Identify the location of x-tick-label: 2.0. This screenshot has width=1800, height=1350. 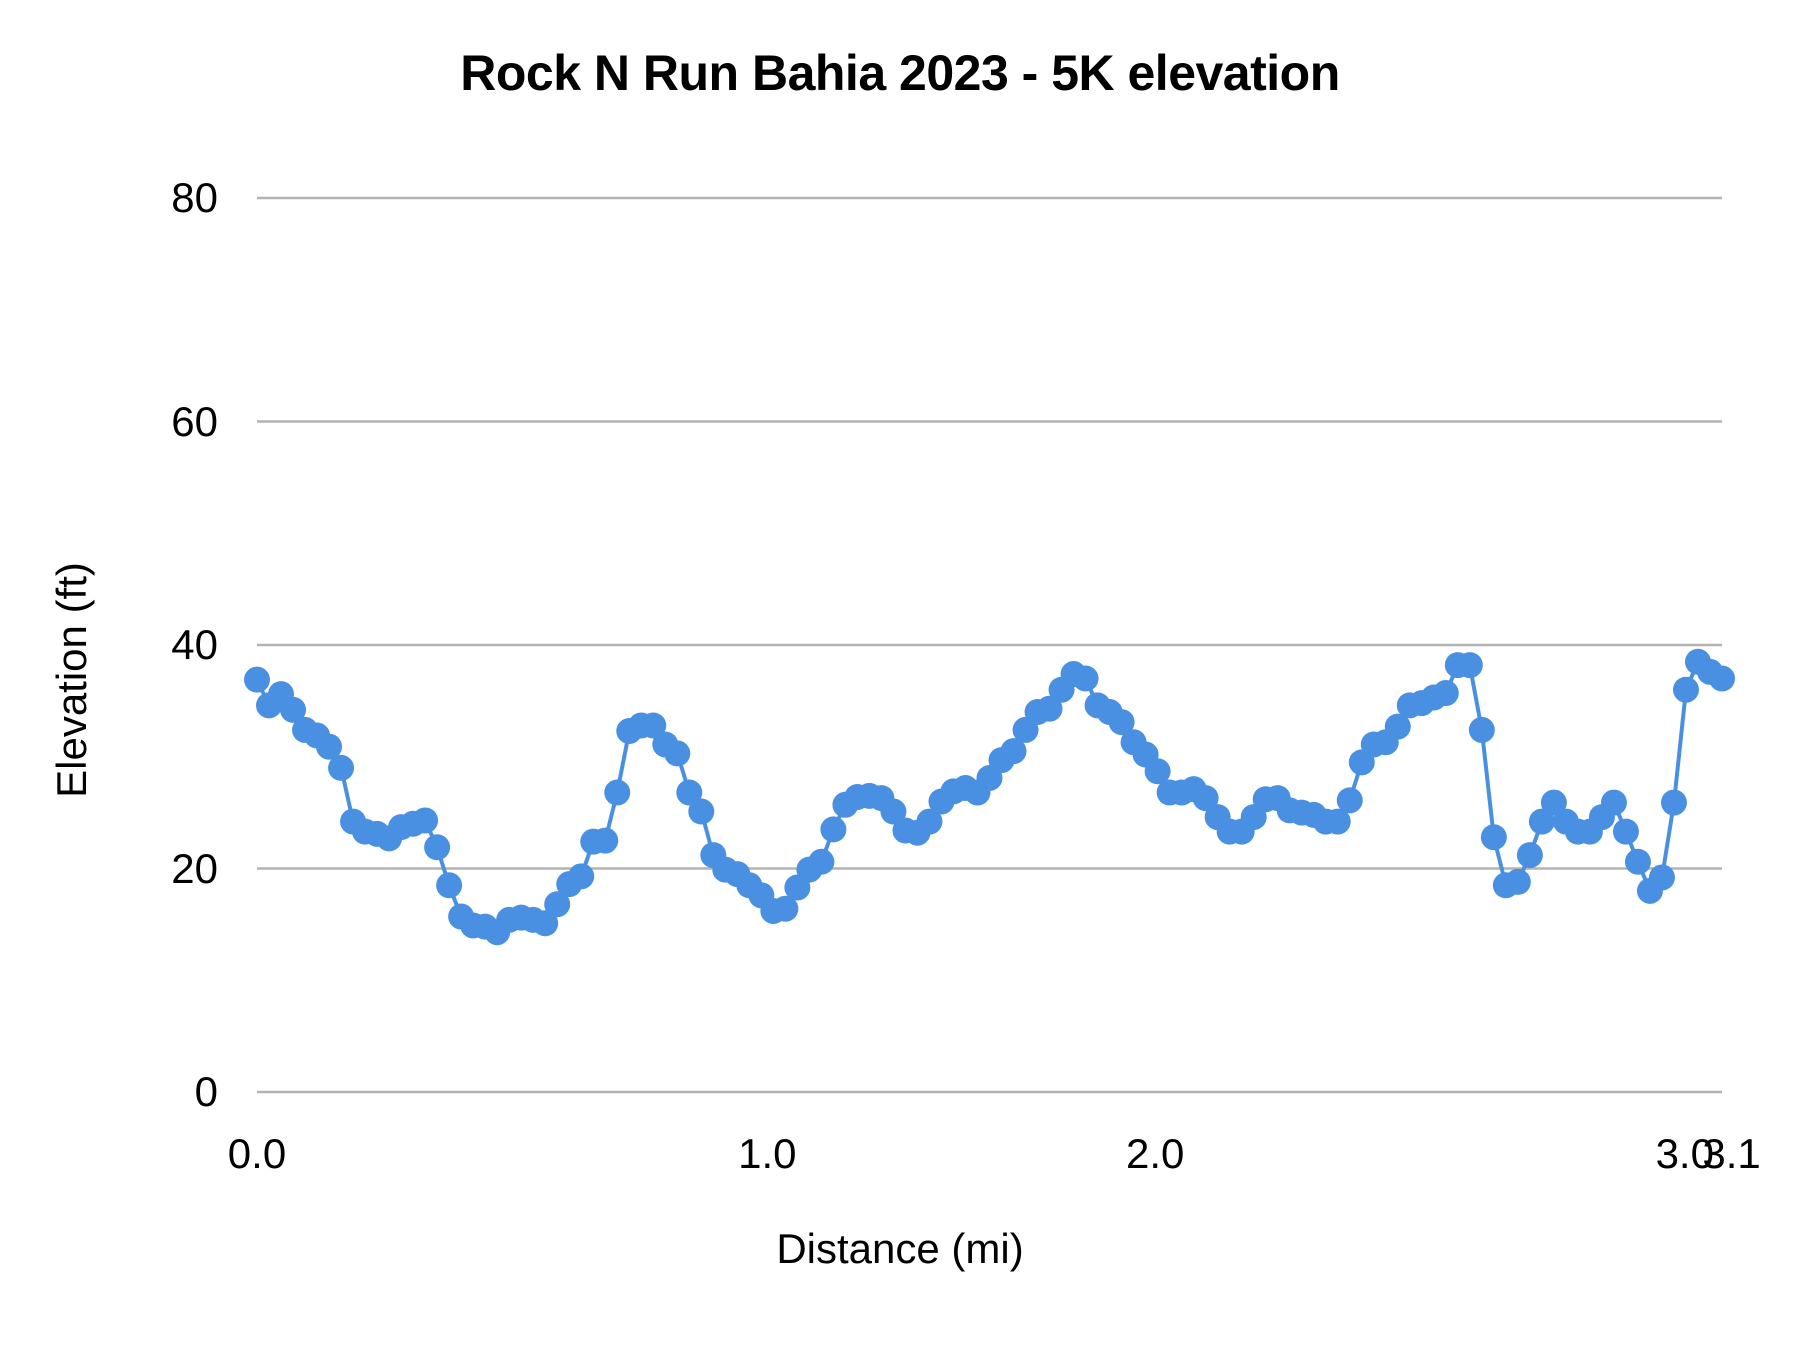
(1155, 1153).